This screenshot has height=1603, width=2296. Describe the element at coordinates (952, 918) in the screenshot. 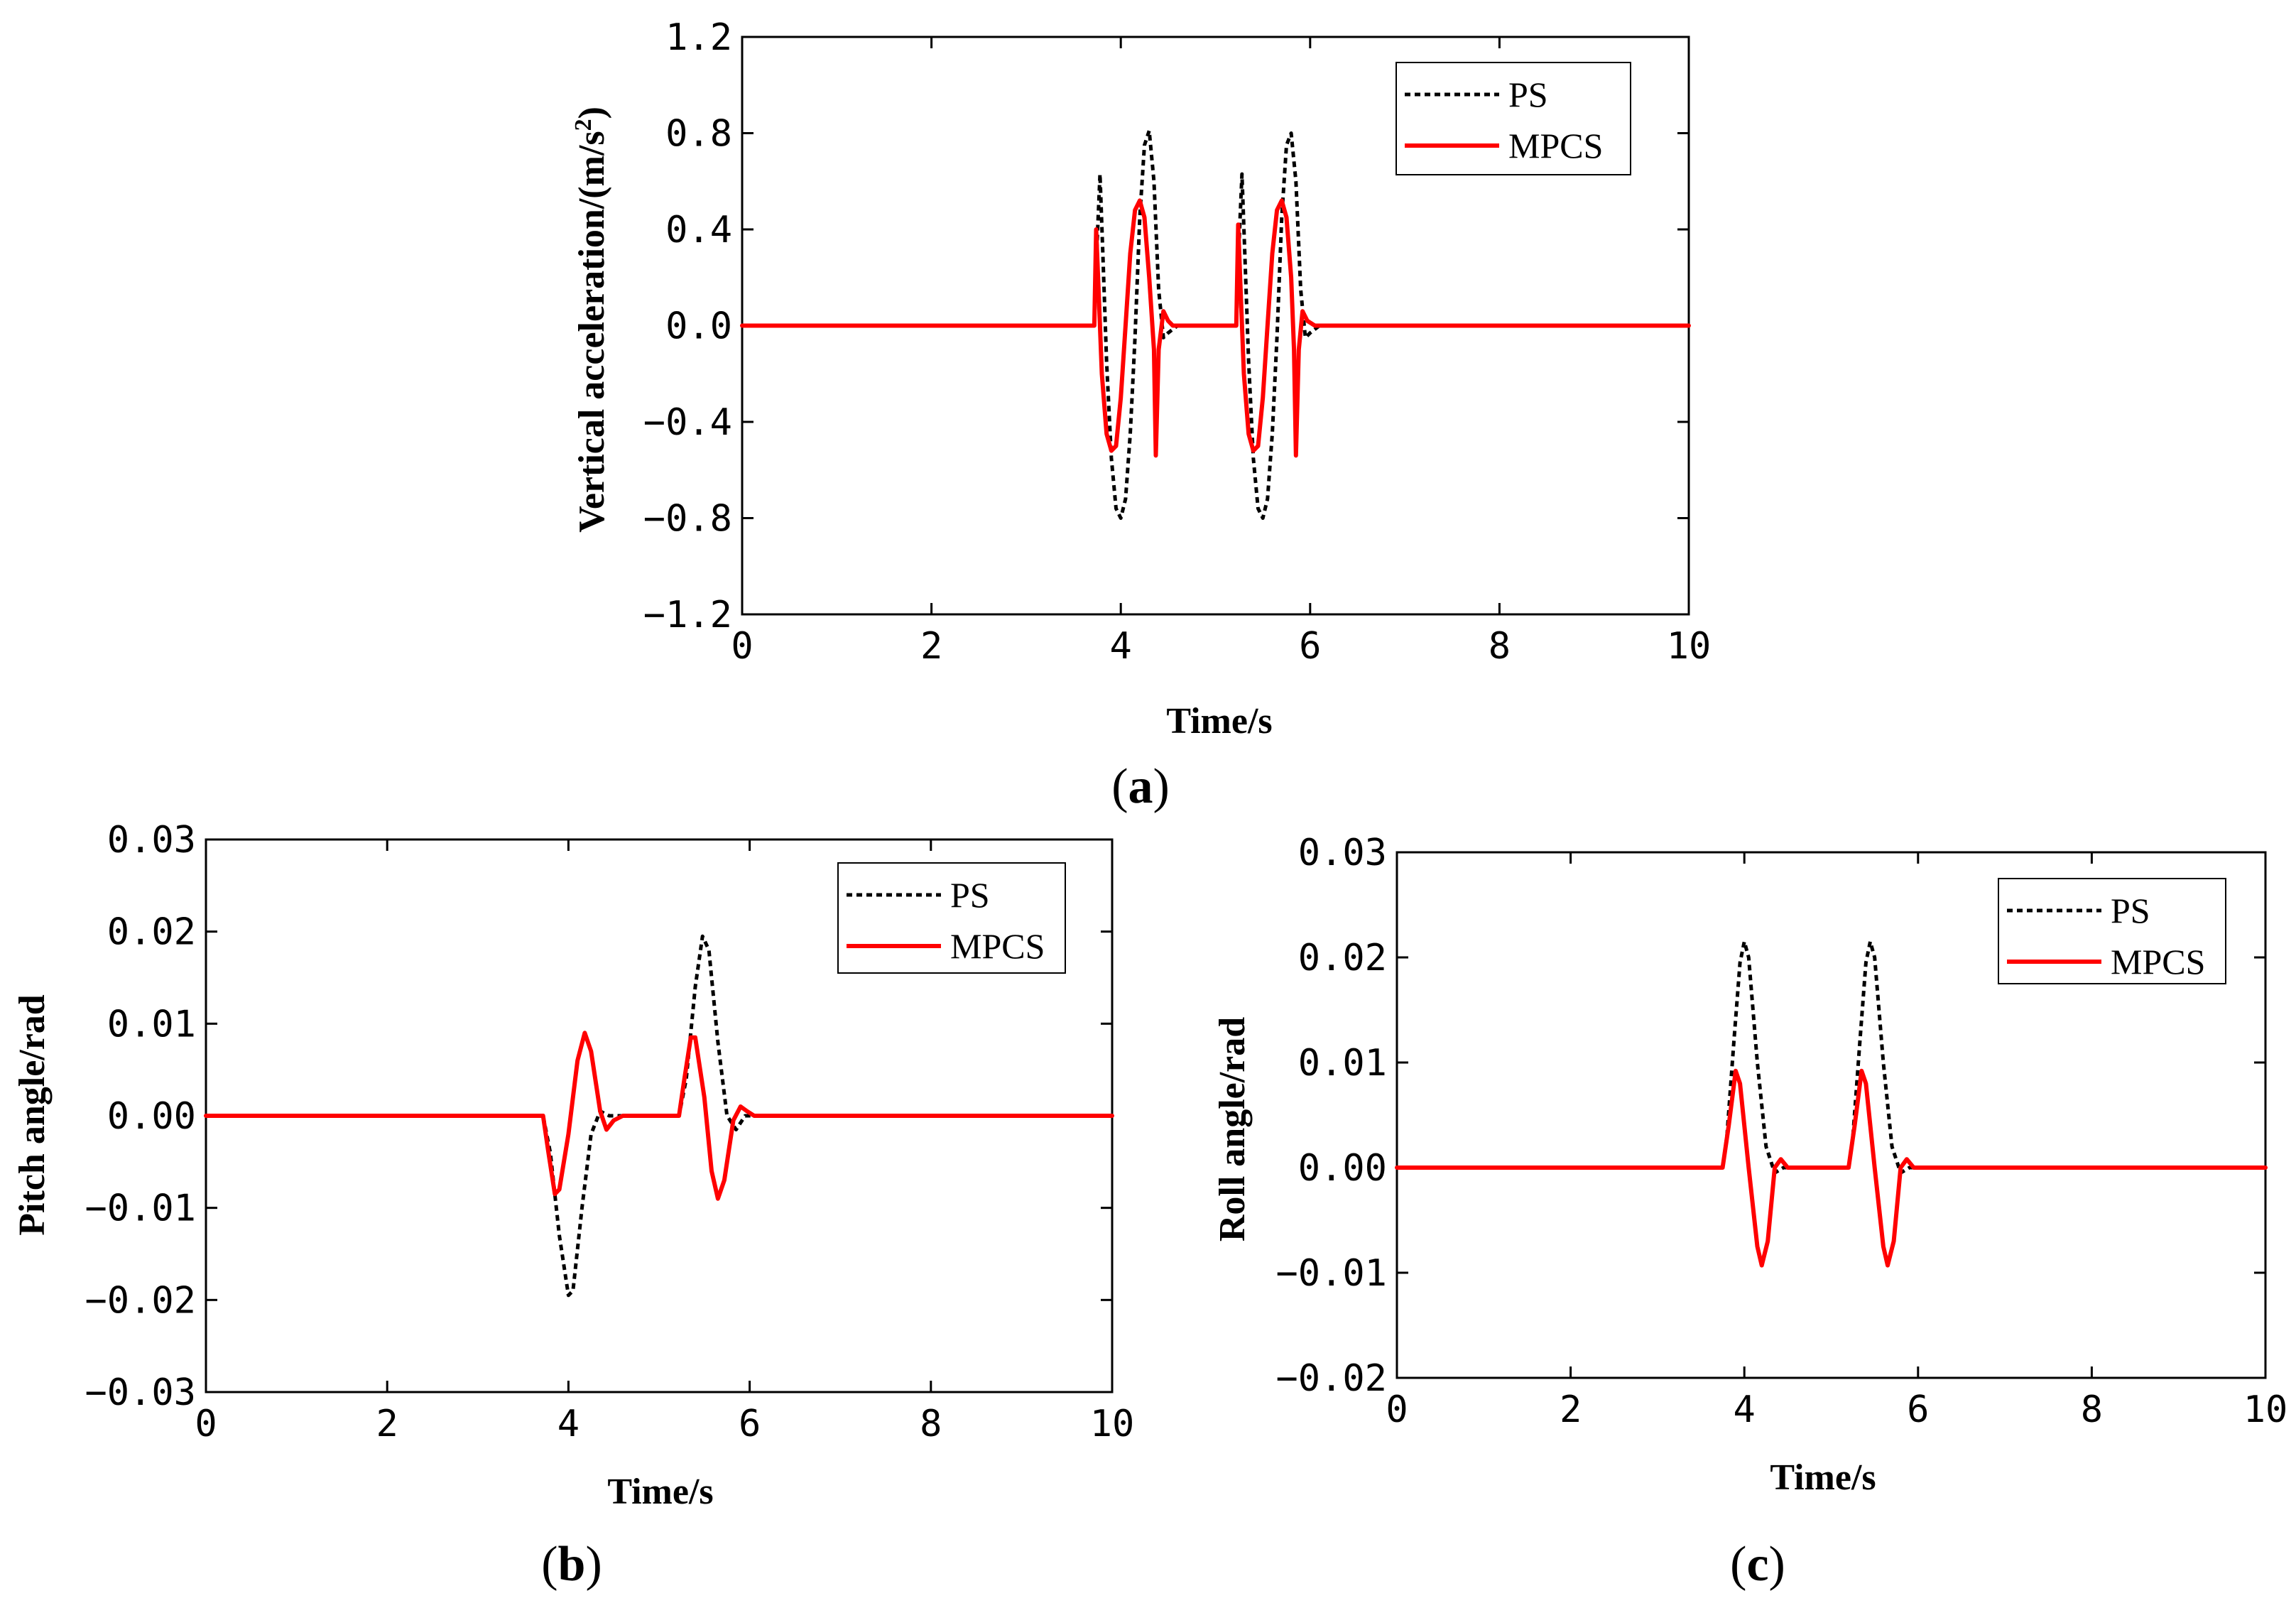

I see `panel-b-legend-box` at that location.